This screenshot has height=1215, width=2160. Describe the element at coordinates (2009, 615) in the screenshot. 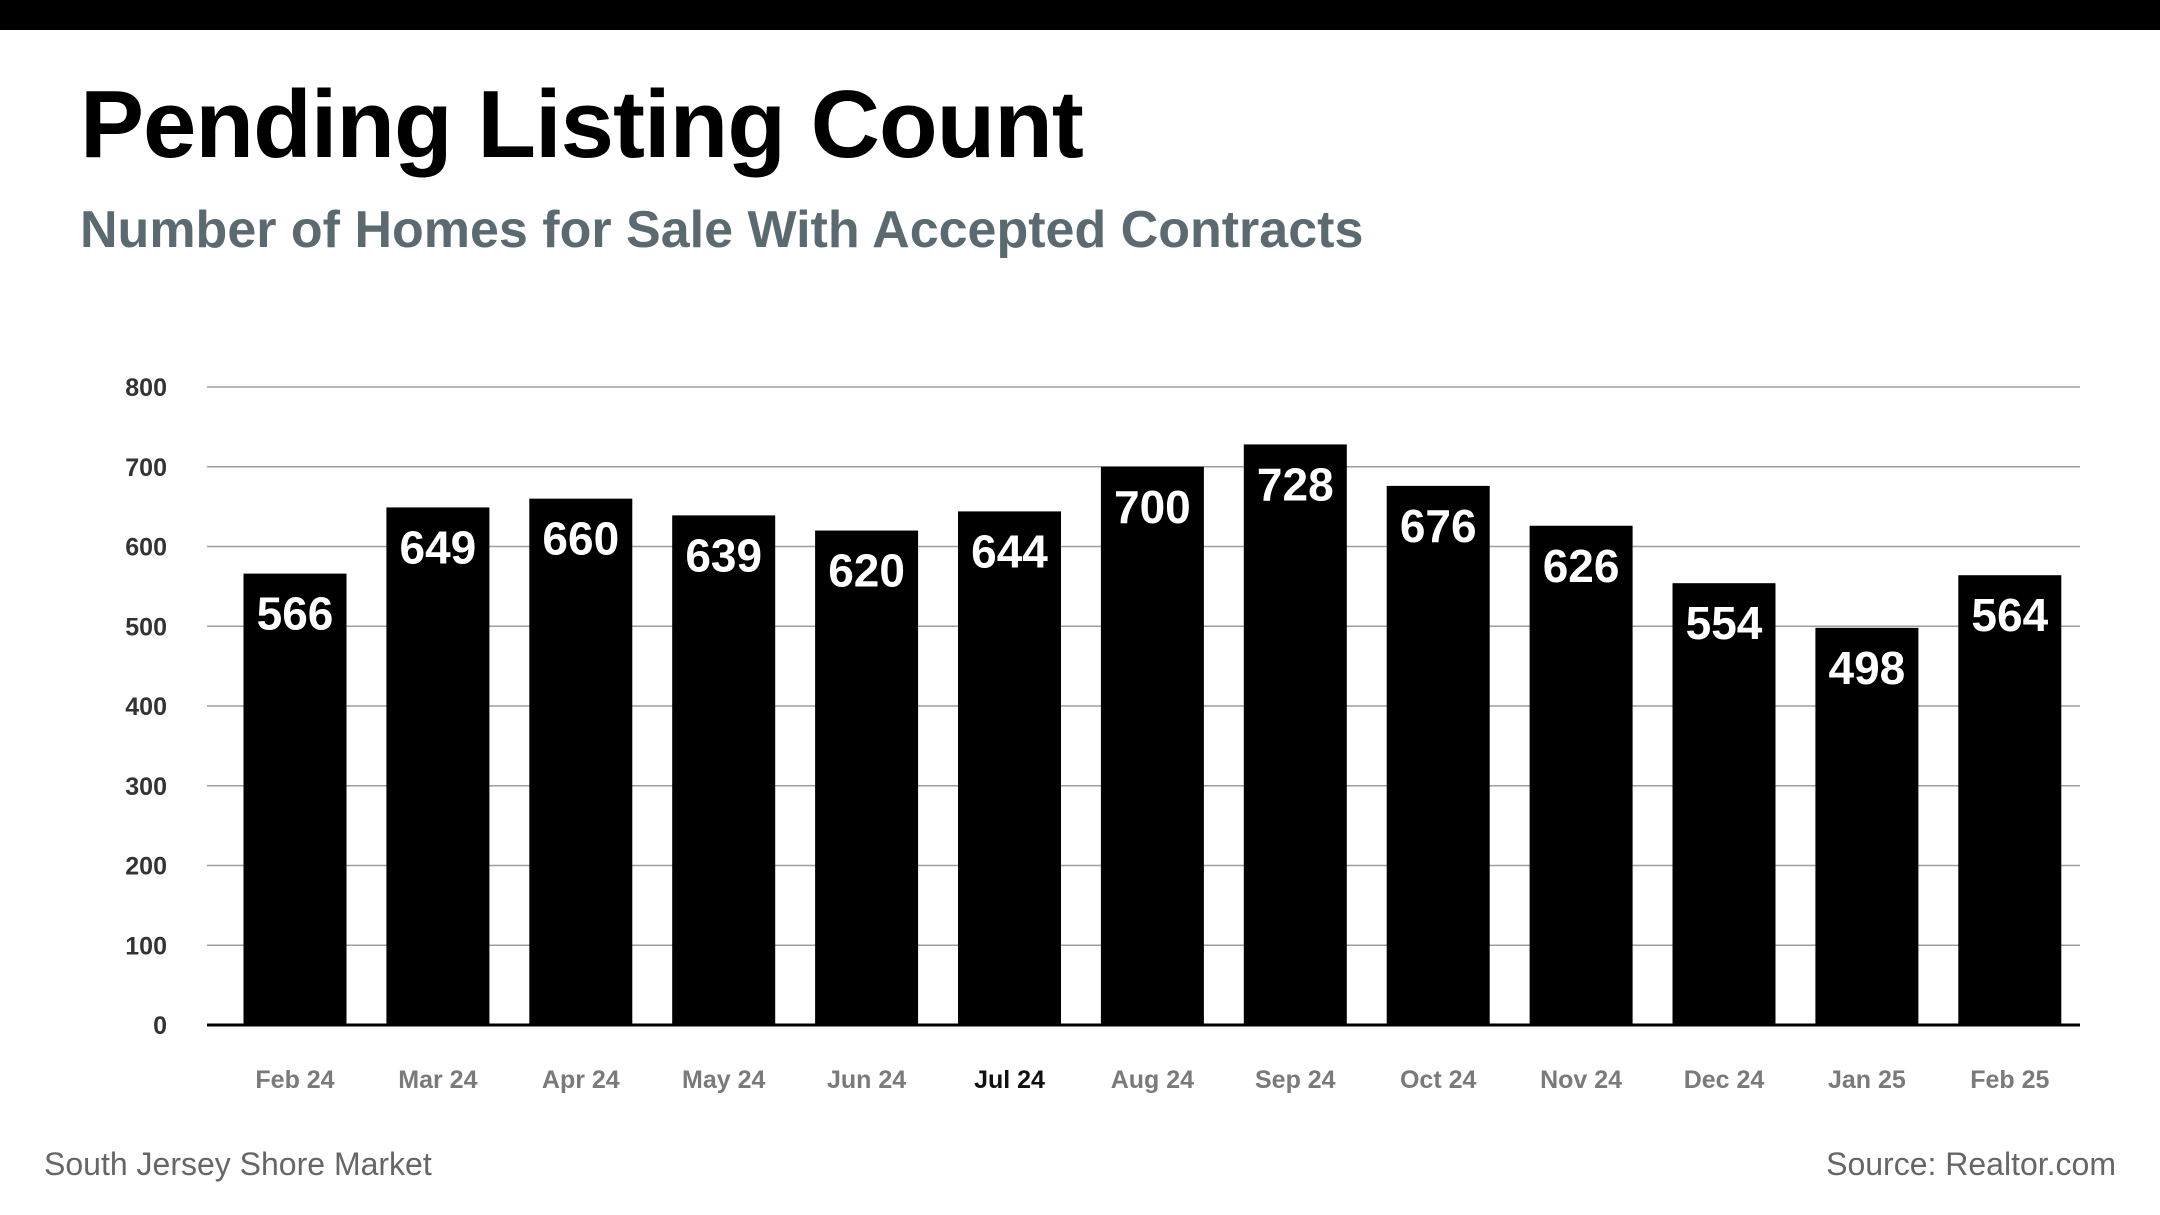

I see `bar-value-label: 564` at that location.